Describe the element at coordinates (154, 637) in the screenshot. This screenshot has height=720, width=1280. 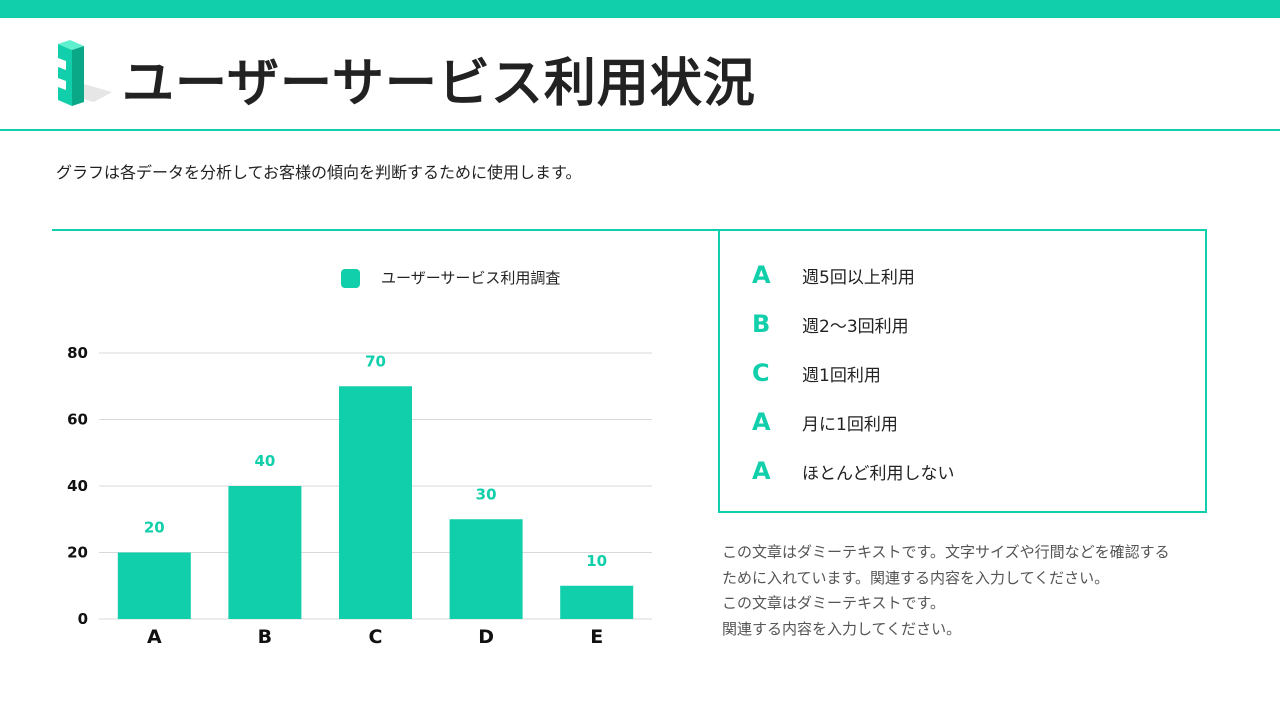
I see `x-tick-label: A` at that location.